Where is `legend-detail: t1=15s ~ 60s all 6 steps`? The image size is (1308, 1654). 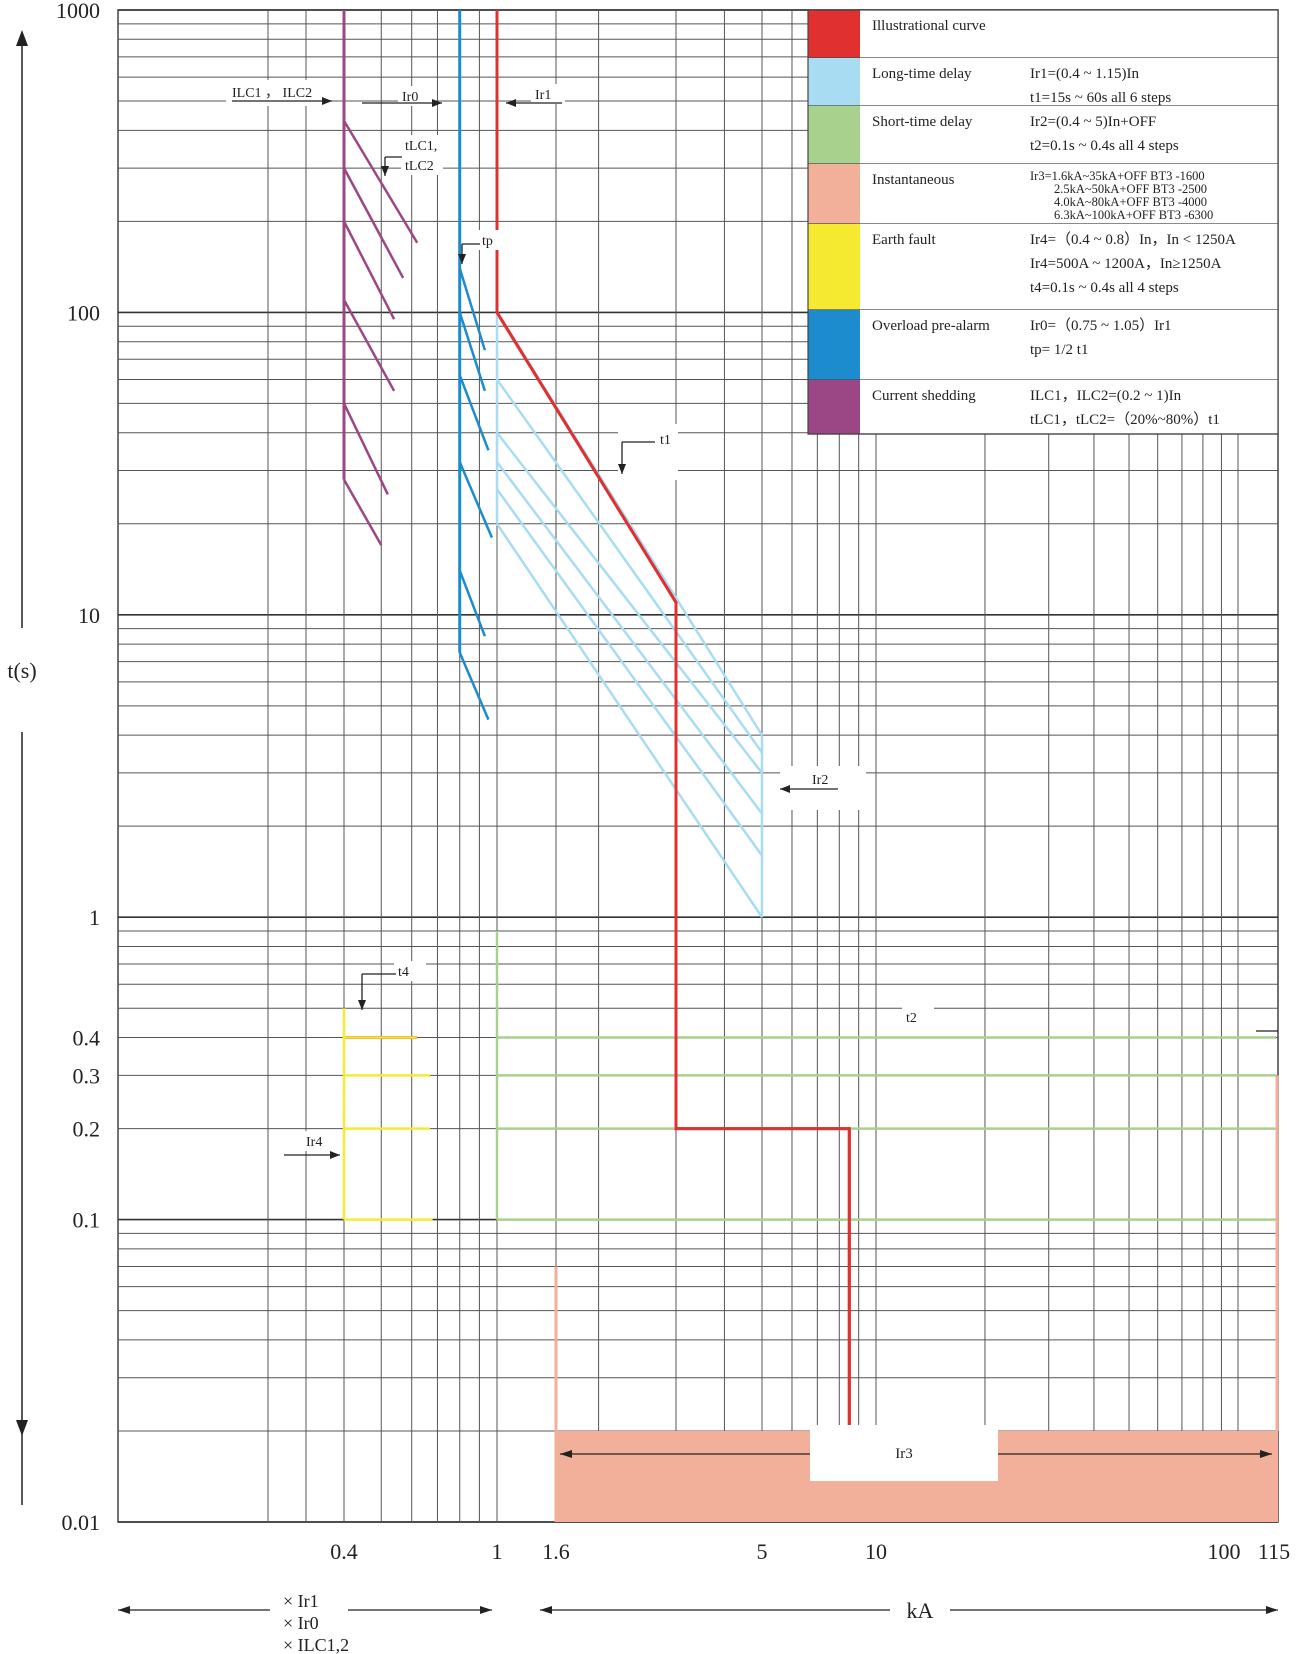
legend-detail: t1=15s ~ 60s all 6 steps is located at coordinates (1100, 98).